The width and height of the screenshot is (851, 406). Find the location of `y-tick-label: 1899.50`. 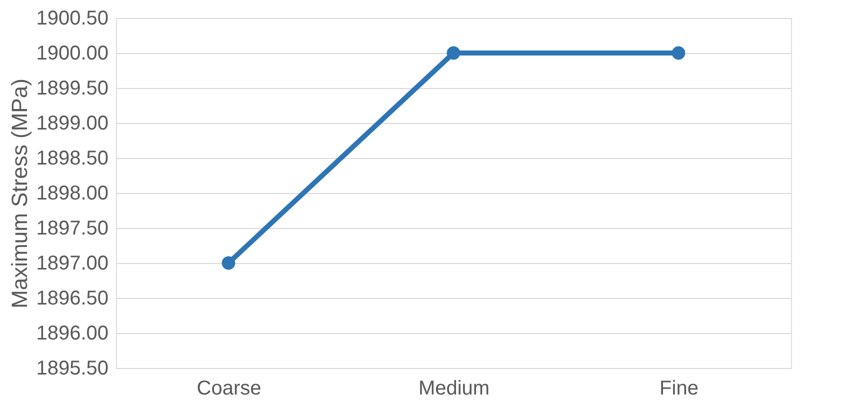

y-tick-label: 1899.50 is located at coordinates (72, 89).